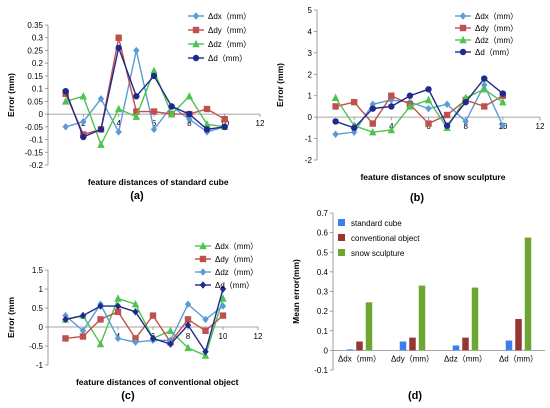 The image size is (550, 408). What do you see at coordinates (310, 117) in the screenshot?
I see `y-tick-label: 0` at bounding box center [310, 117].